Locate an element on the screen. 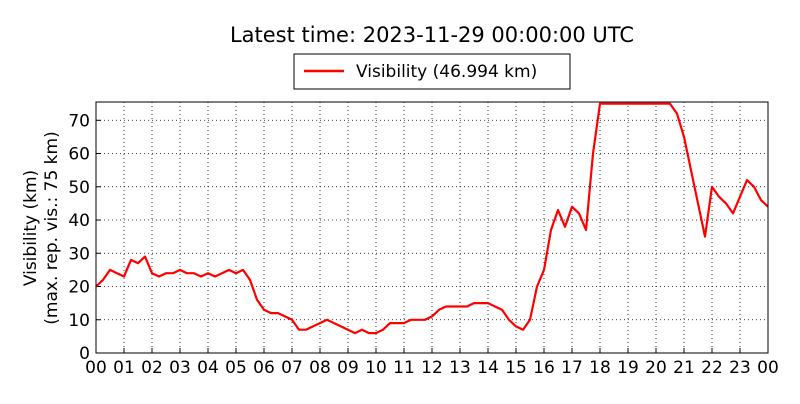 The width and height of the screenshot is (800, 404). x-tick-label: 15 is located at coordinates (516, 368).